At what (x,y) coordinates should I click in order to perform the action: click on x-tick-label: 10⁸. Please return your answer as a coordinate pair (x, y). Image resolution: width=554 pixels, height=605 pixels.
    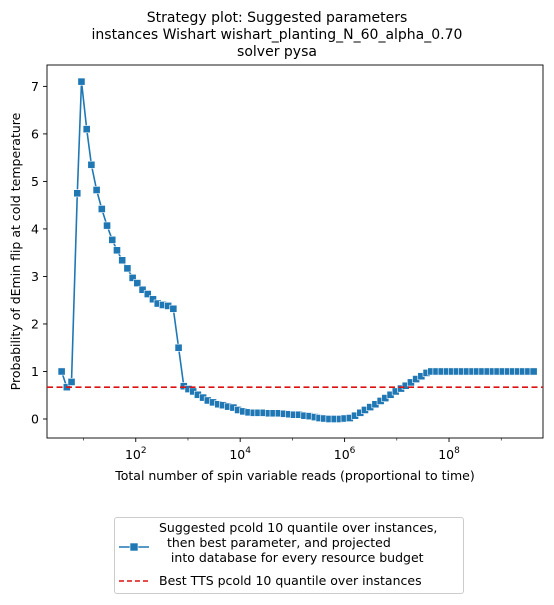
    Looking at the image, I should click on (449, 454).